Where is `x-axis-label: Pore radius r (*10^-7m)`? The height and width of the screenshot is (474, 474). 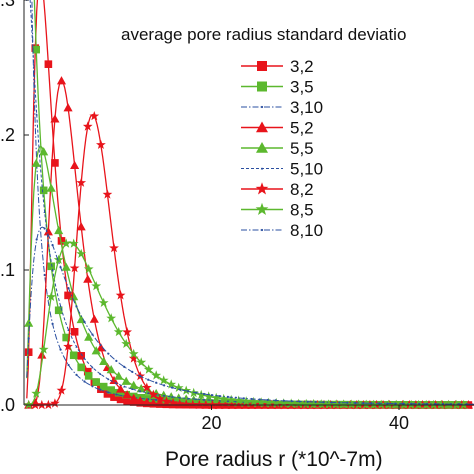
x-axis-label: Pore radius r (*10^-7m) is located at coordinates (274, 459).